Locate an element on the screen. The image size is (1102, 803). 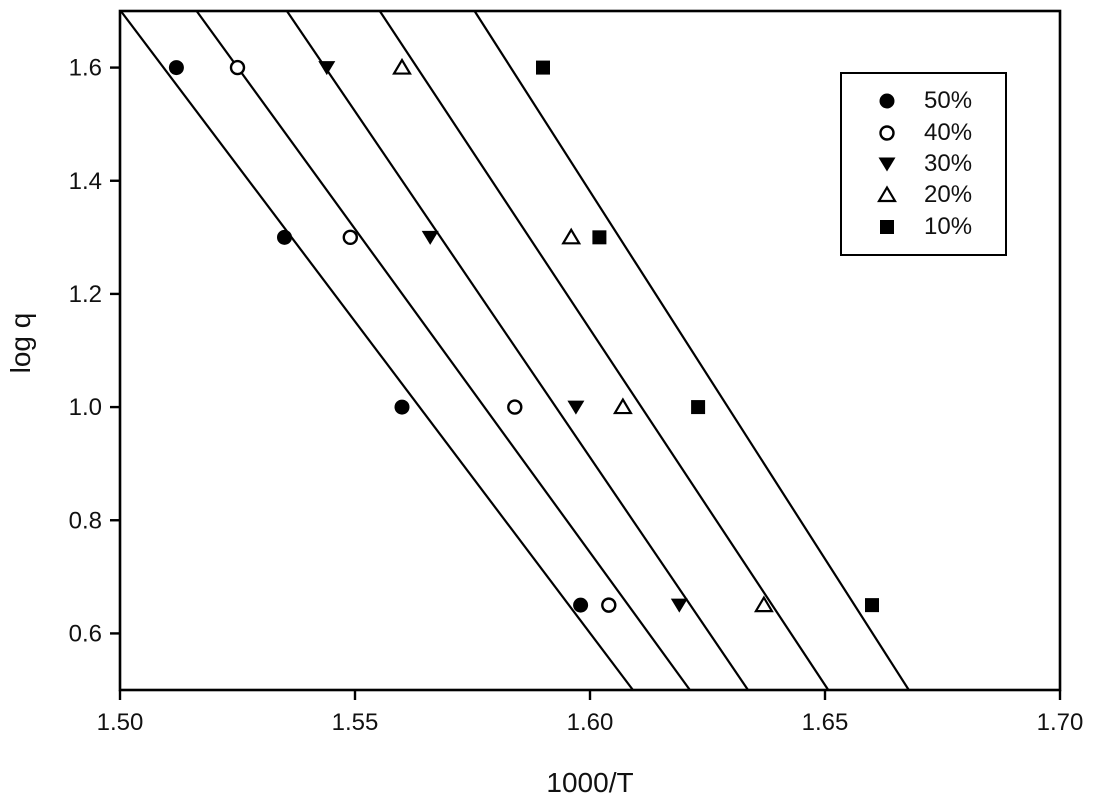
y-tick-label: 1.6 is located at coordinates (85, 68).